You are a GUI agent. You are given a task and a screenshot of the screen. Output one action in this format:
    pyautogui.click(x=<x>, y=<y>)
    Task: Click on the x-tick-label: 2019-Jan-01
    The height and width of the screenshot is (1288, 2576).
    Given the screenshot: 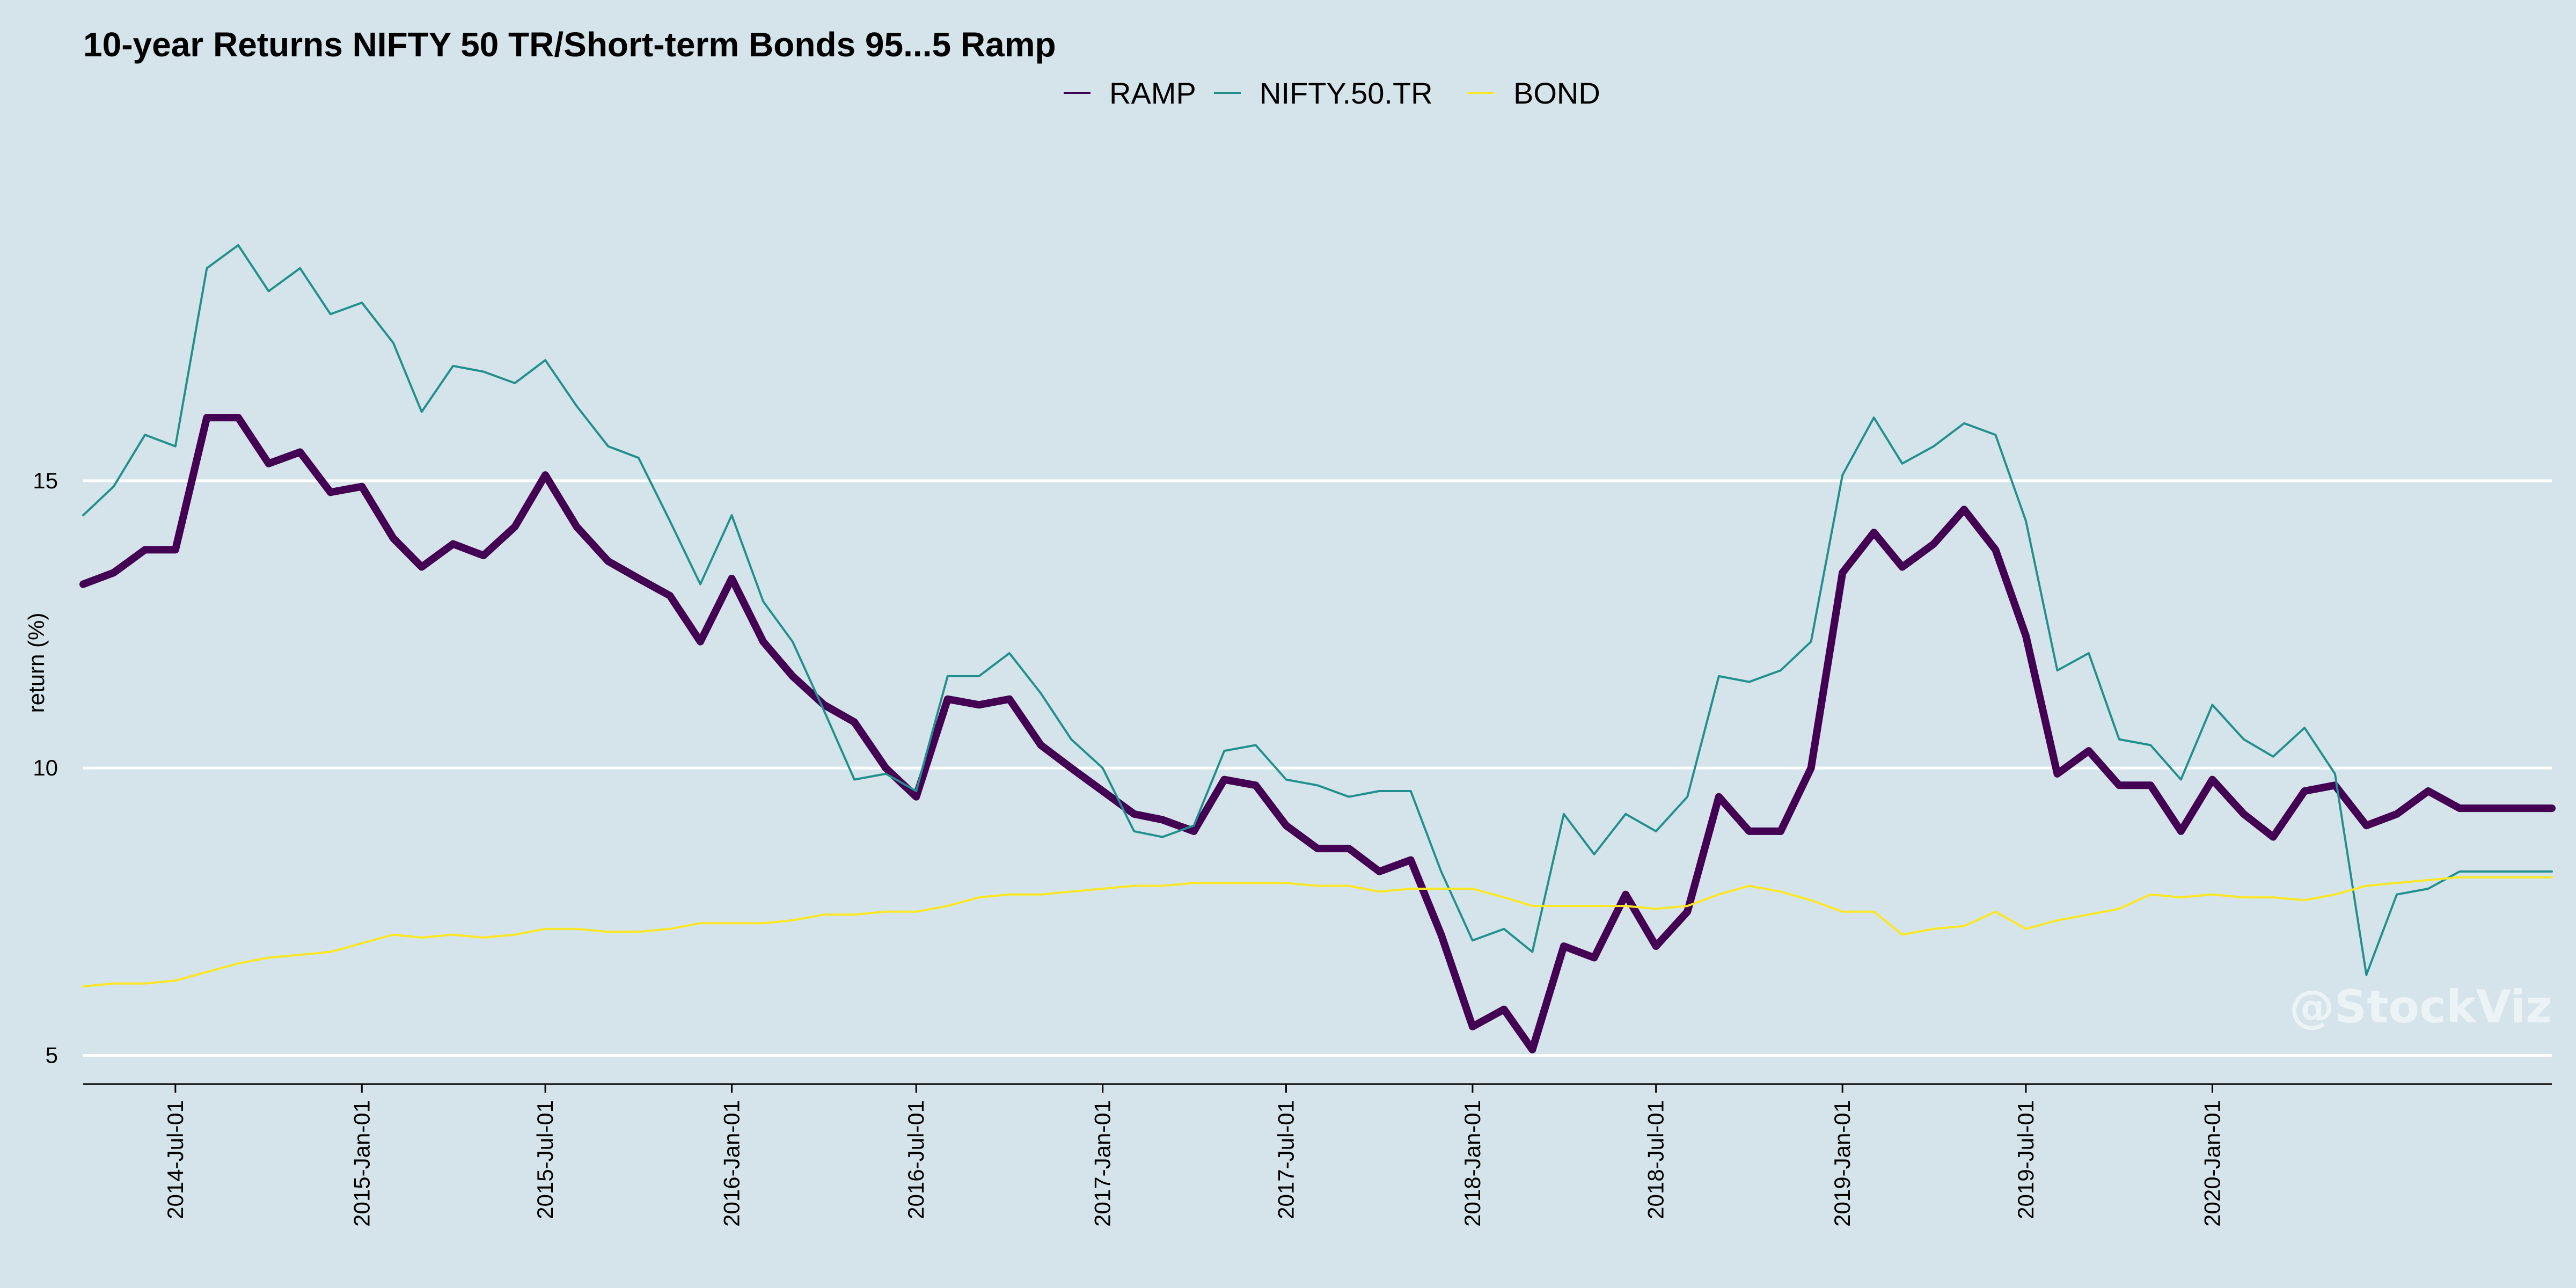 What is the action you would take?
    pyautogui.click(x=1842, y=1163)
    